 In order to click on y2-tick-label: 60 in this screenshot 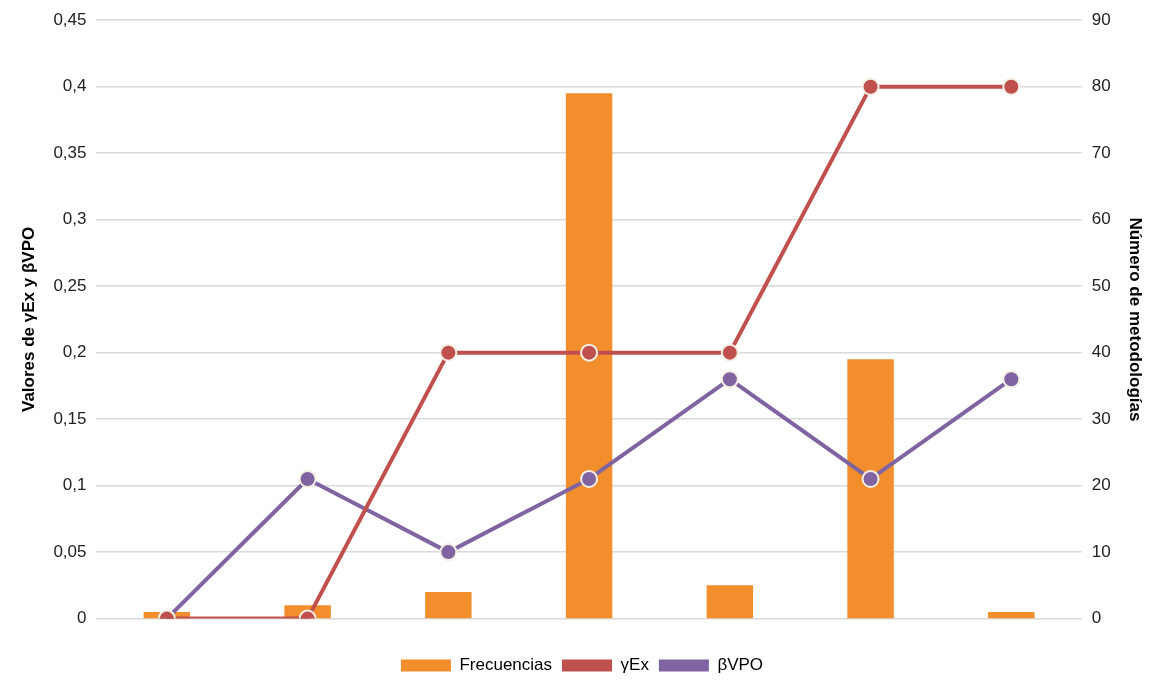, I will do `click(1101, 219)`.